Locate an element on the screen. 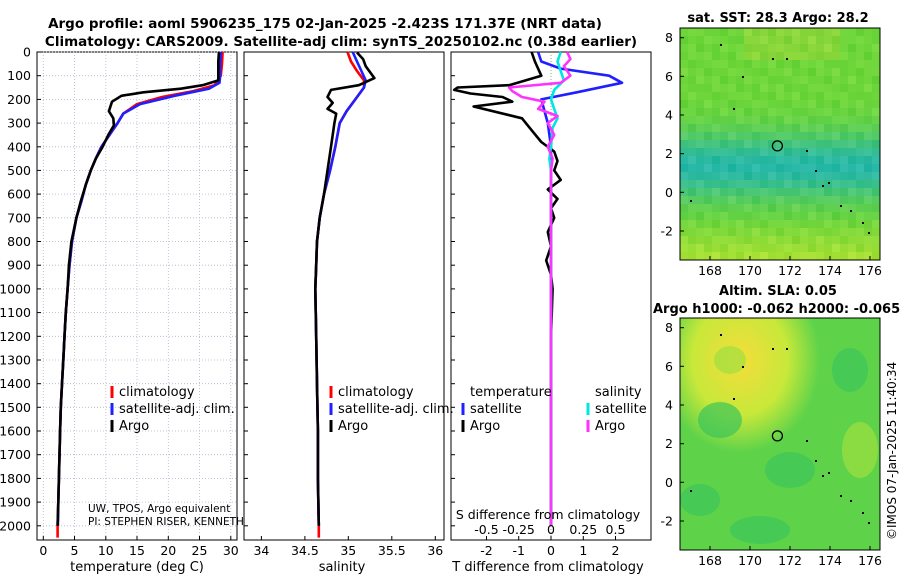 This screenshot has width=900, height=580. map-y-tick-label: 2 is located at coordinates (669, 153).